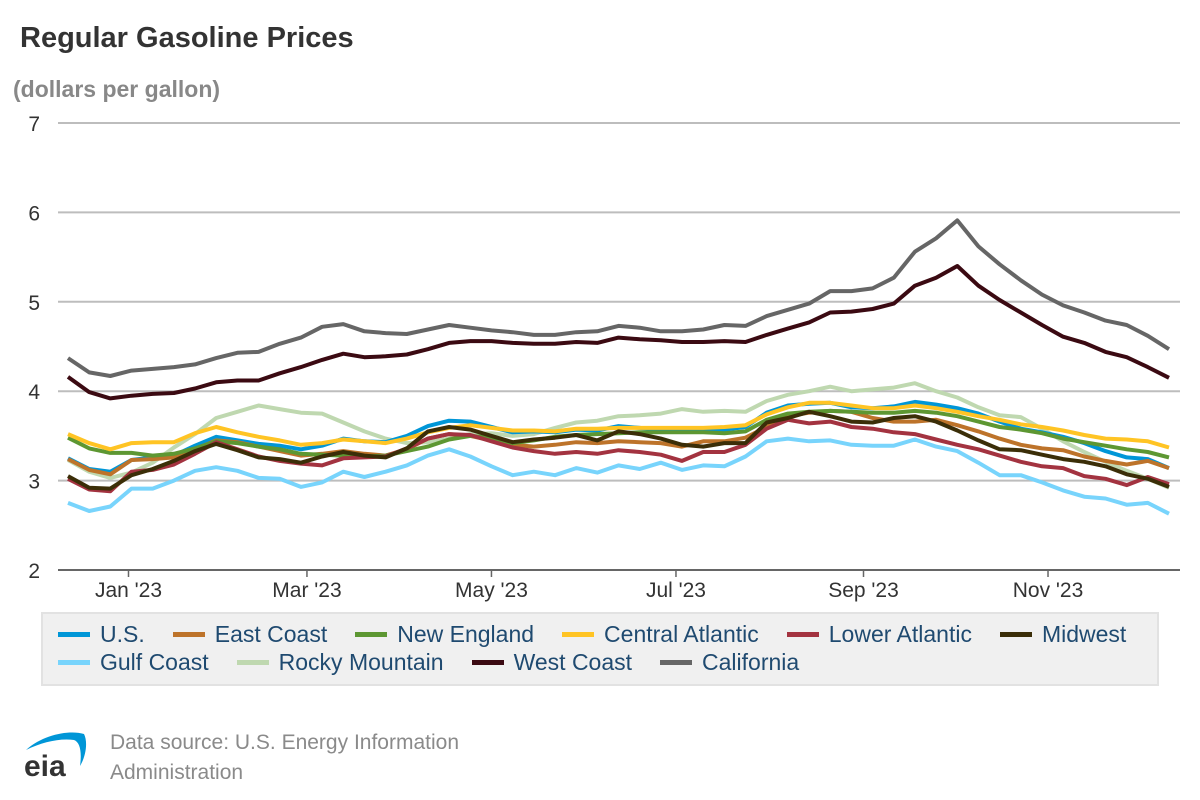 This screenshot has height=800, width=1200. What do you see at coordinates (491, 590) in the screenshot?
I see `x-tick-label: May '23` at bounding box center [491, 590].